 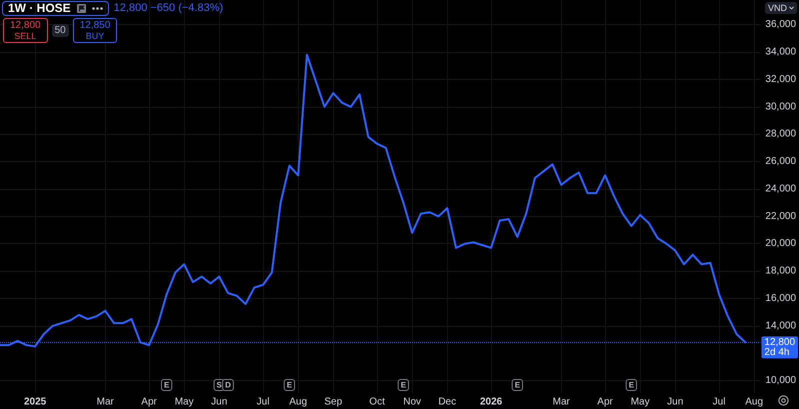 What do you see at coordinates (780, 162) in the screenshot?
I see `y-tick-label: 26,000` at bounding box center [780, 162].